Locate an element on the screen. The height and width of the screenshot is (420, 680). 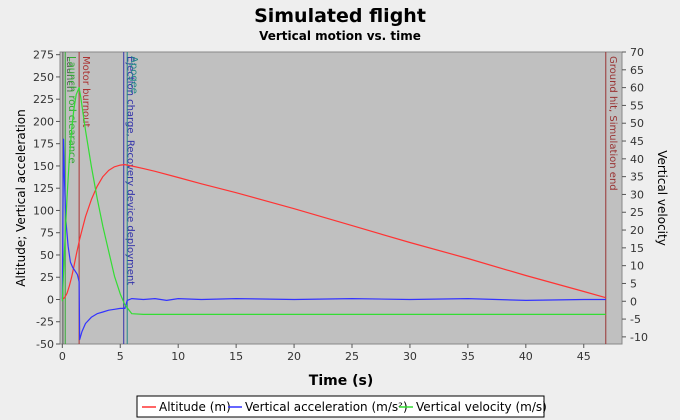
x-tick-label: 15 is located at coordinates (236, 356).